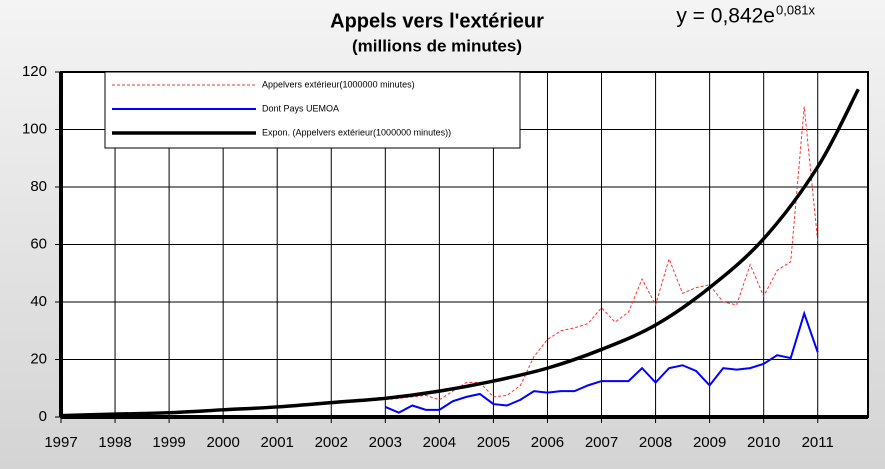 This screenshot has width=885, height=469. I want to click on equation: y = 0,842e, so click(725, 16).